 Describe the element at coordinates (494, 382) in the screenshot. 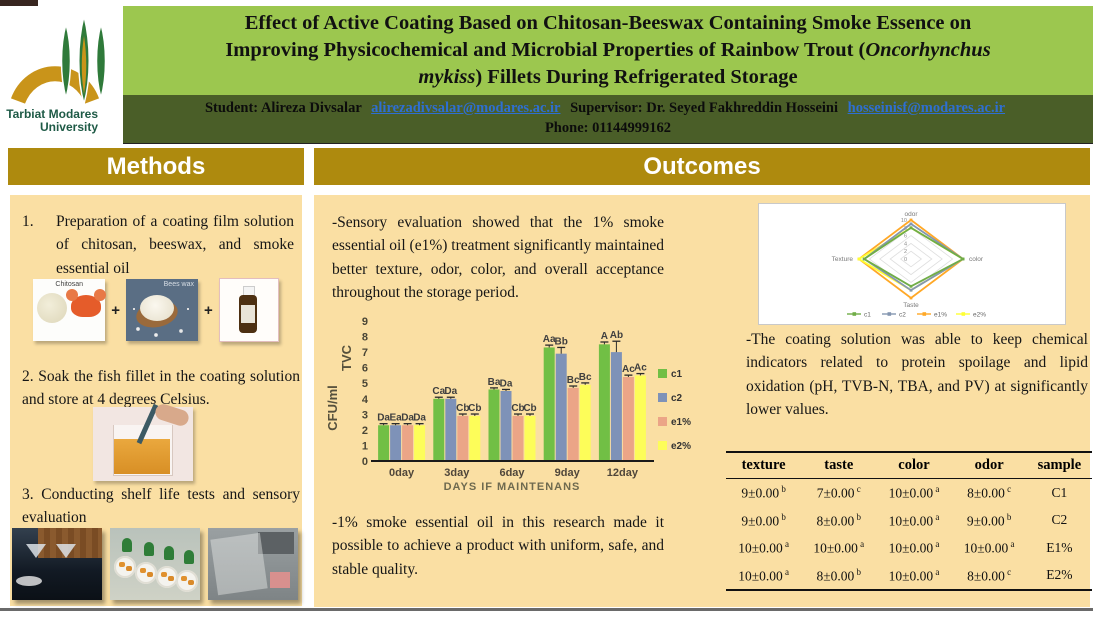

I see `bar-label: Ba` at that location.